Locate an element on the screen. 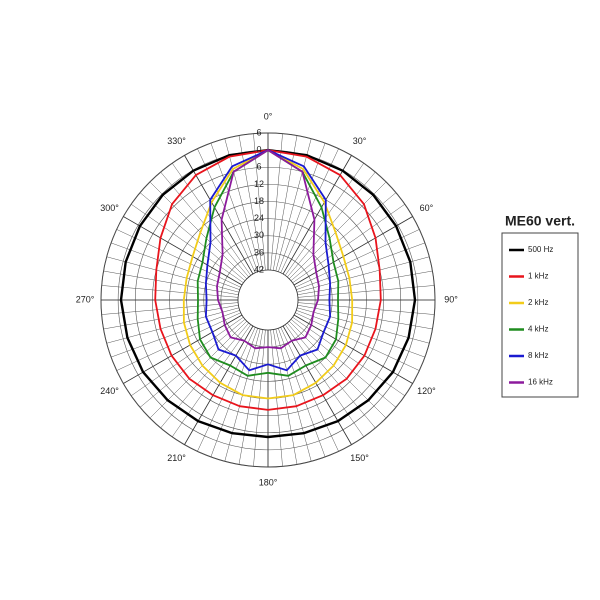  r-tick-label: 42 is located at coordinates (259, 269).